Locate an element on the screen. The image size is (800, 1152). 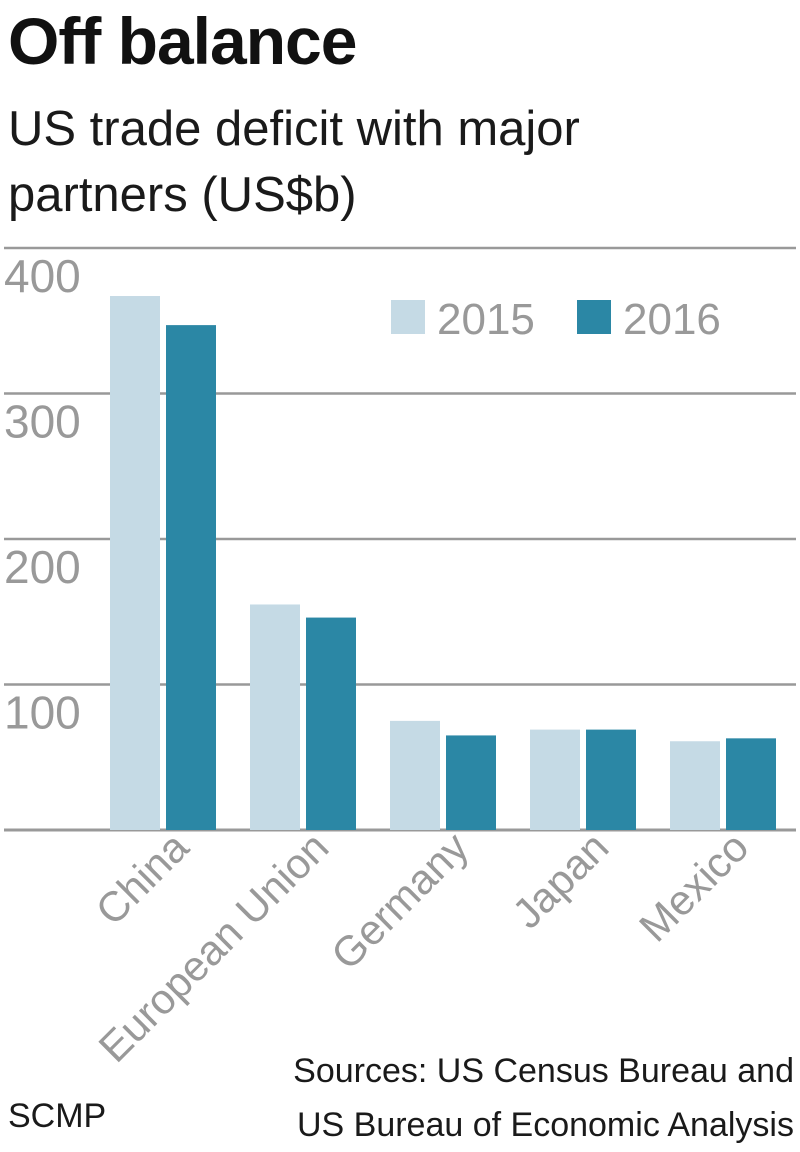
legend-label-2015: 2015 is located at coordinates (486, 319).